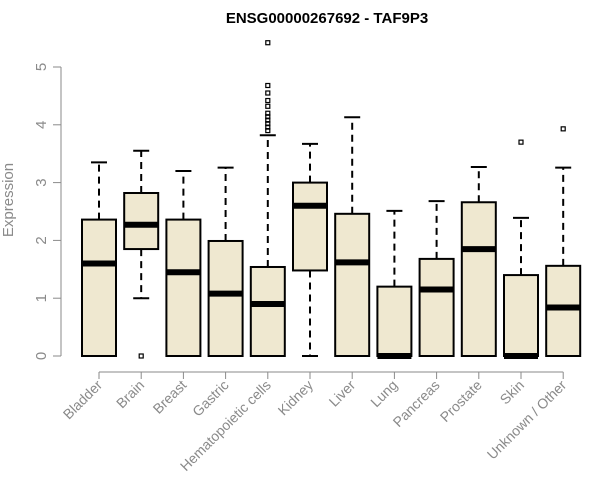  I want to click on x-tick-label: Kidney, so click(296, 398).